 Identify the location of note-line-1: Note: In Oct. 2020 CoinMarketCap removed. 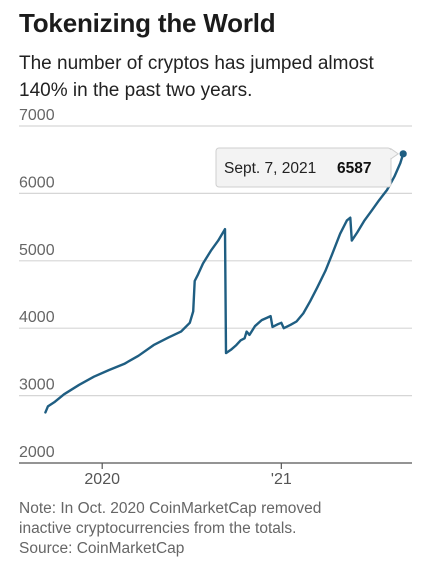
(170, 508).